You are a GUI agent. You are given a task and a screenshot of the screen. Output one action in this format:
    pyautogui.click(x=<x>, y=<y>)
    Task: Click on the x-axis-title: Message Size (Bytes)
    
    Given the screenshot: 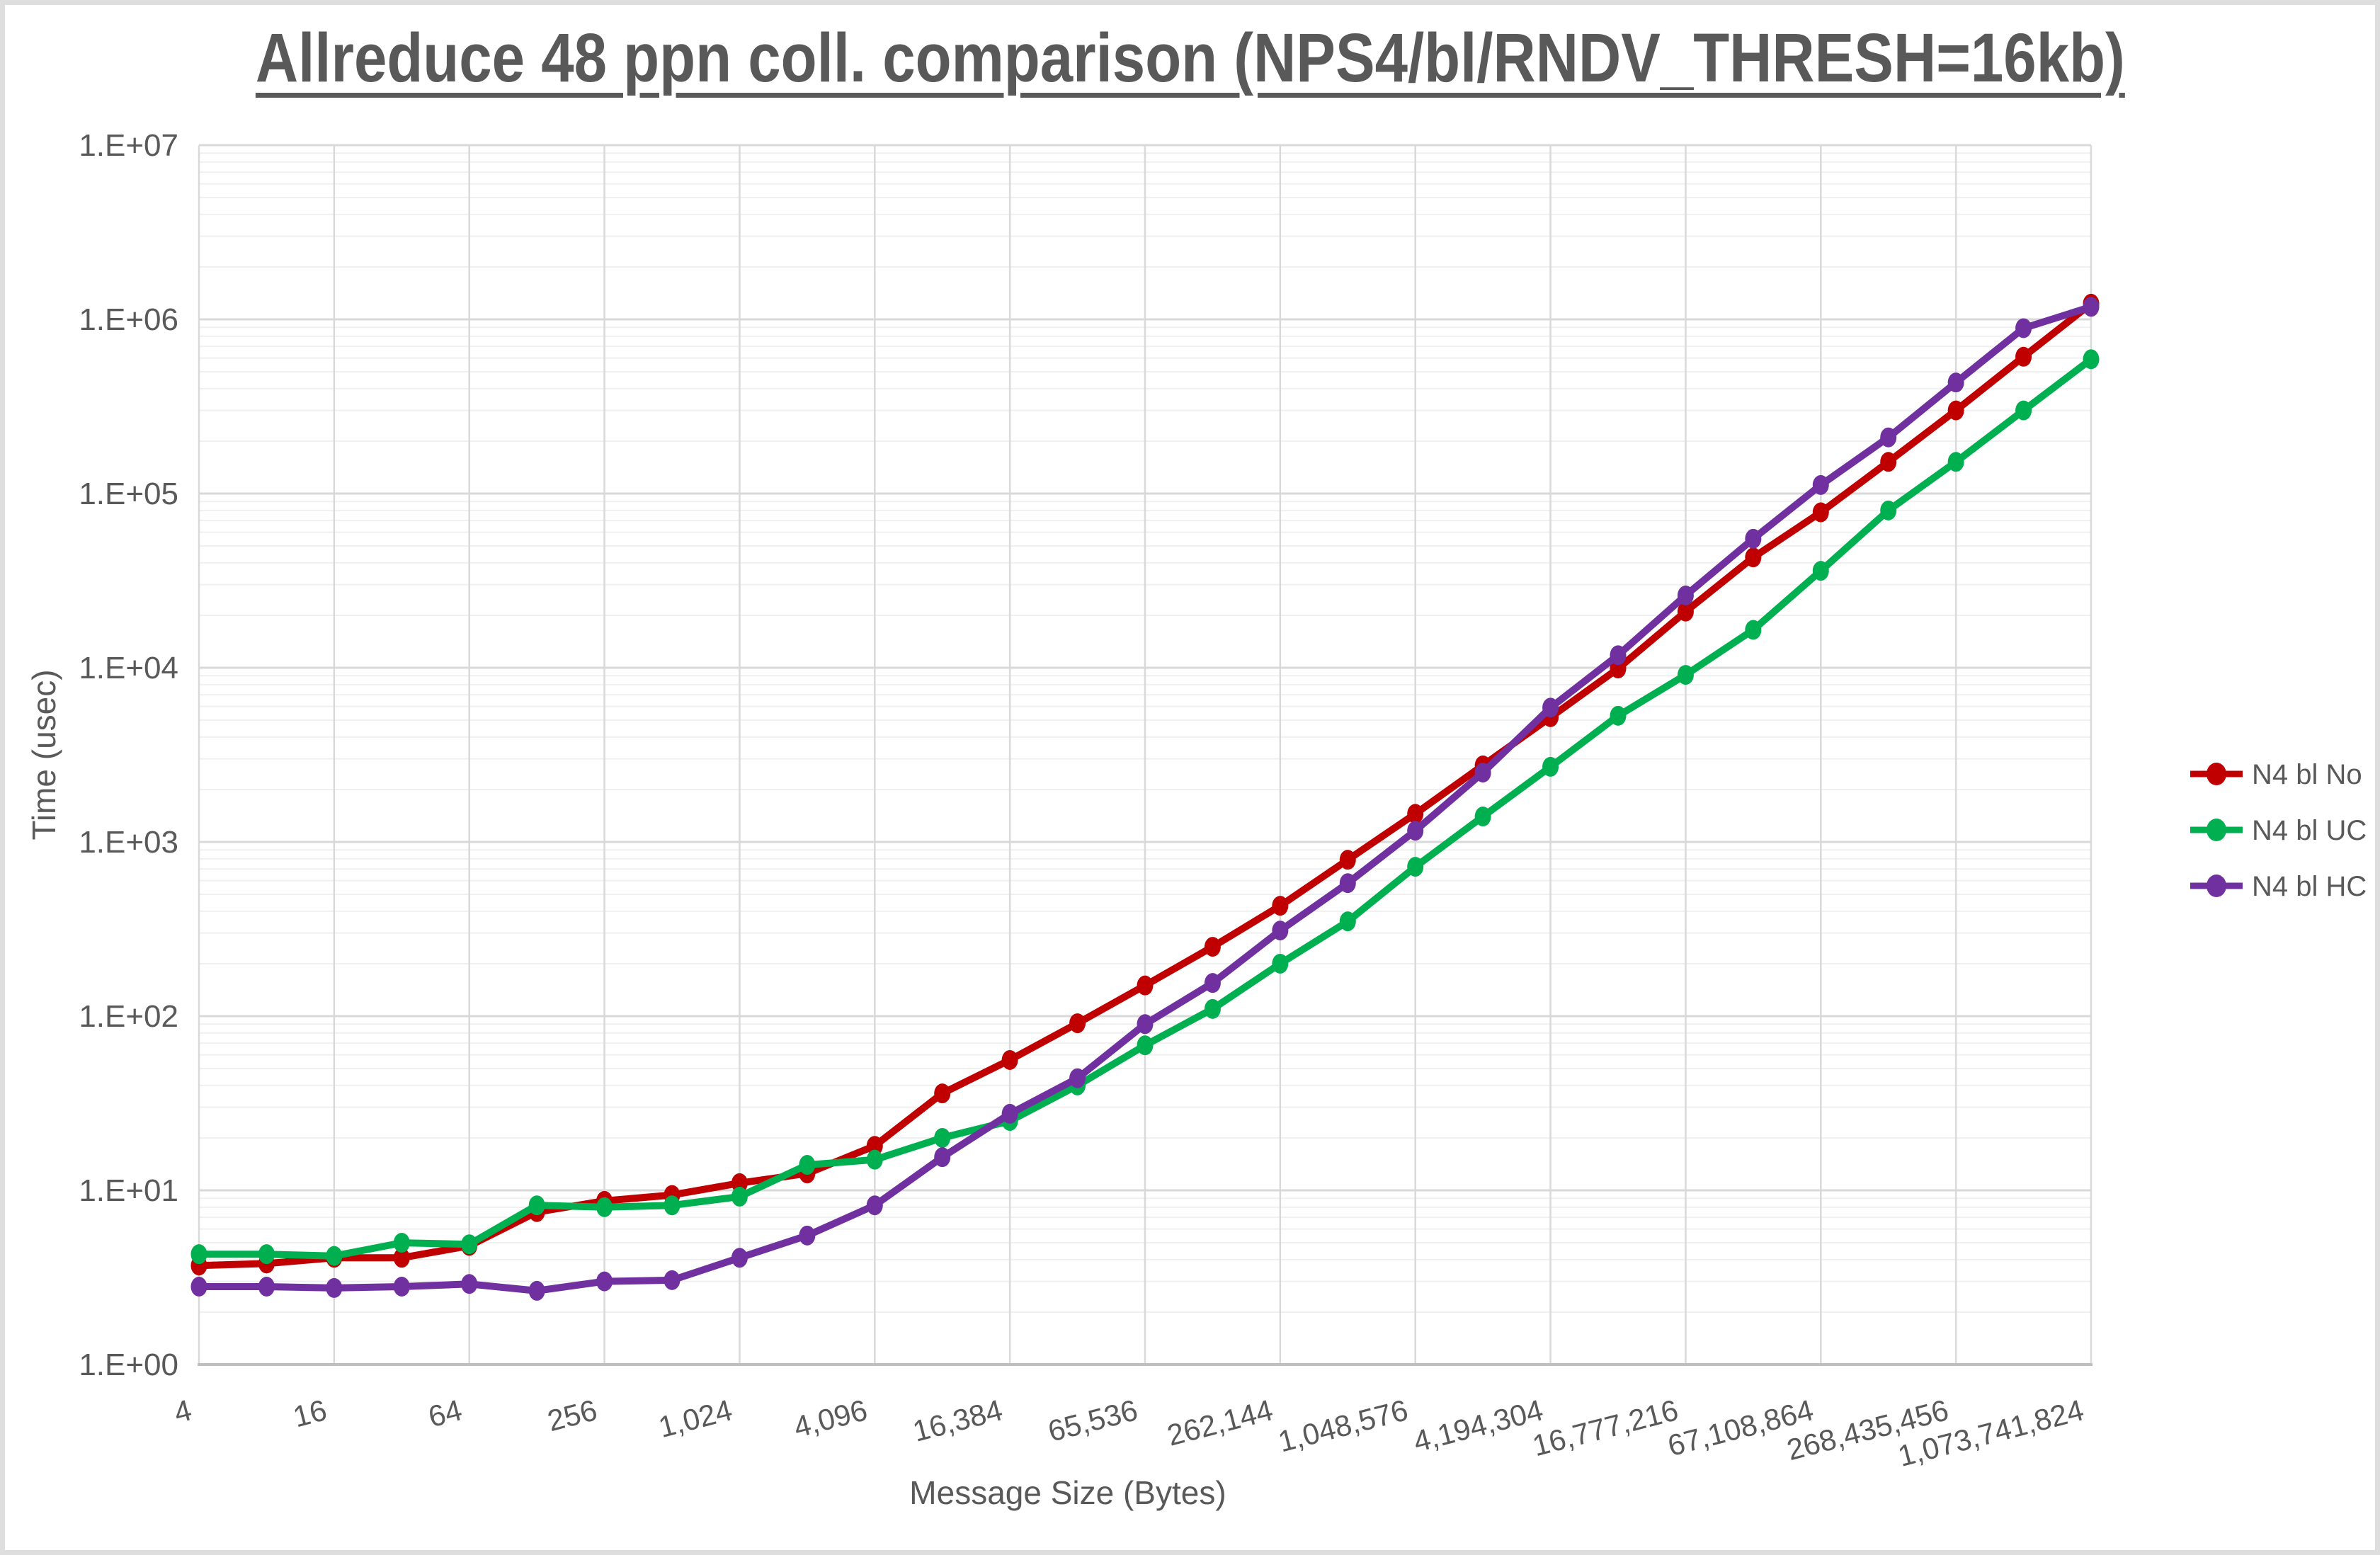 What is the action you would take?
    pyautogui.click(x=1067, y=1492)
    